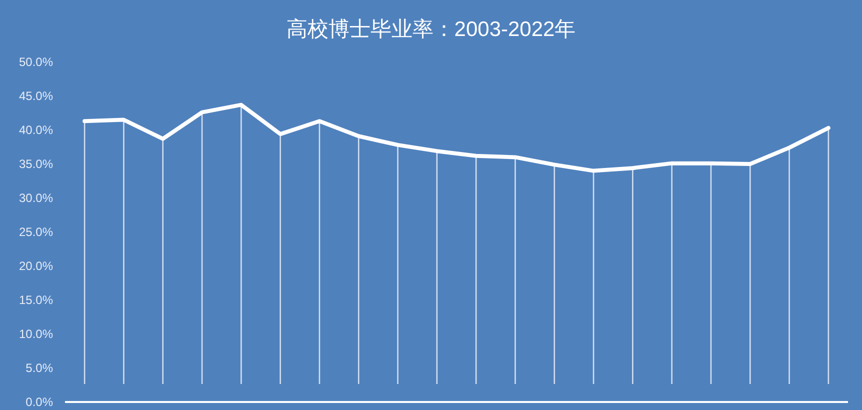  What do you see at coordinates (431, 29) in the screenshot?
I see `chart-title: 高校博士毕业率：2003-2022年` at bounding box center [431, 29].